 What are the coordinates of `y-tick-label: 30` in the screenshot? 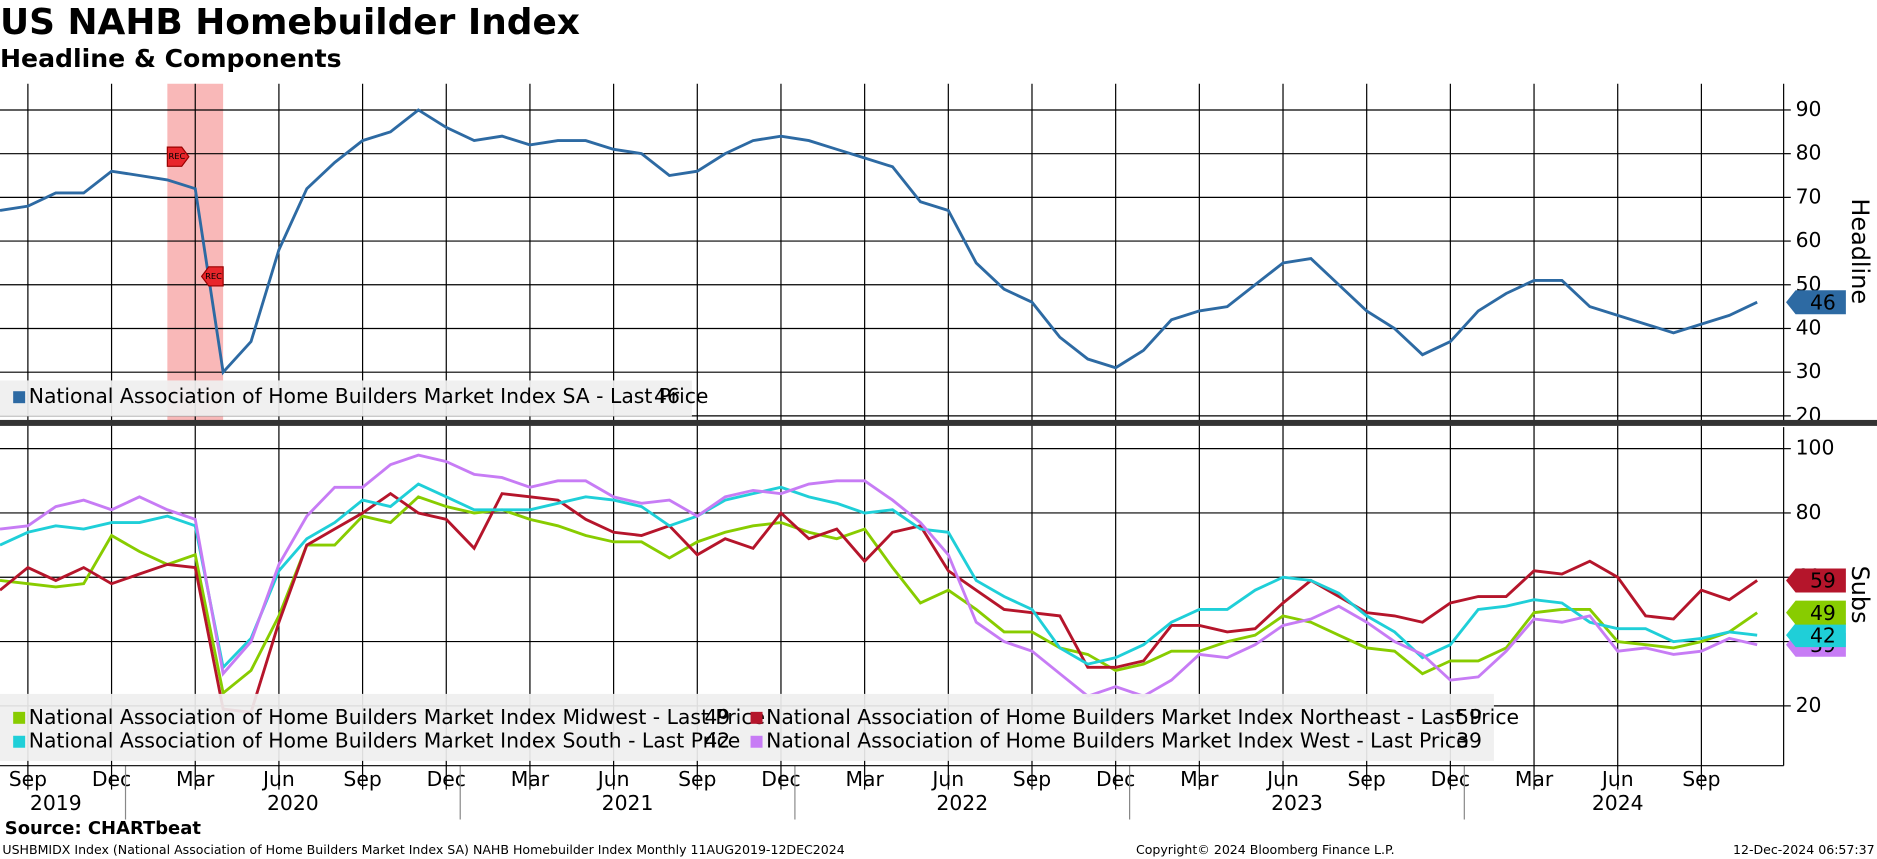 It's located at (1809, 371).